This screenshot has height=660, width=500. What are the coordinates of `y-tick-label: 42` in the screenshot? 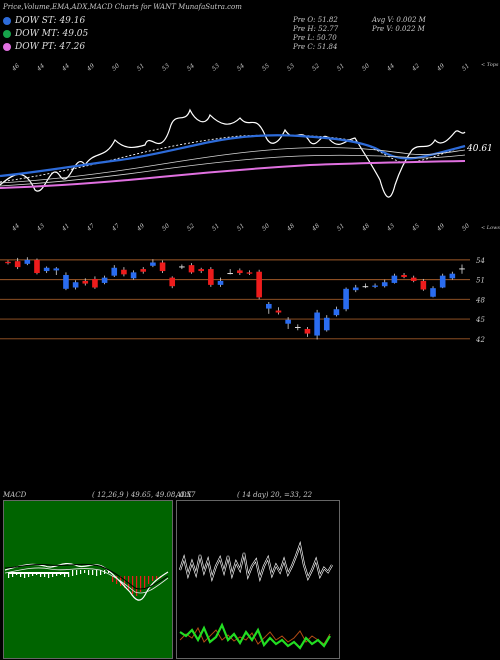 It's located at (480, 340).